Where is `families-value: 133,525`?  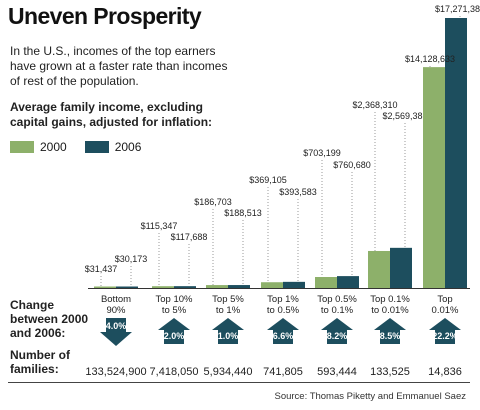
families-value: 133,525 is located at coordinates (390, 372).